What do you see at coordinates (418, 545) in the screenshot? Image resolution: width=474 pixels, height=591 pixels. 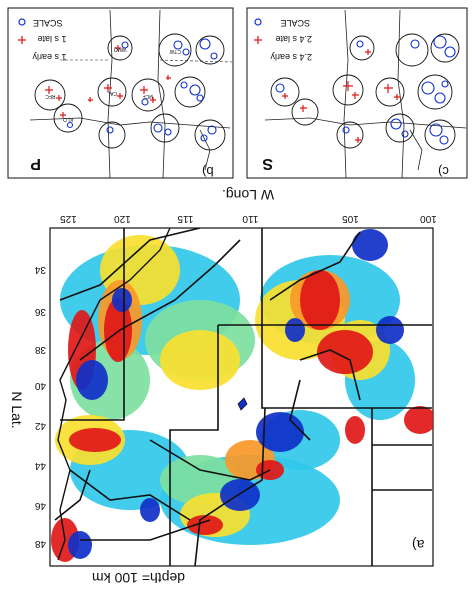 I see `panel-a-label: a)` at bounding box center [418, 545].